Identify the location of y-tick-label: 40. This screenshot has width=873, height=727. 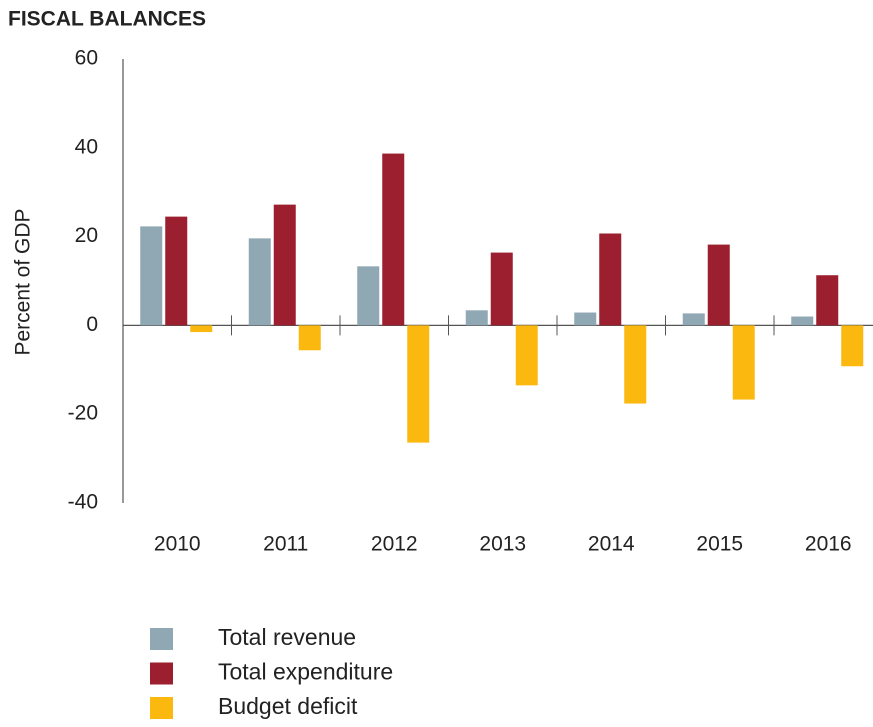
(86, 146).